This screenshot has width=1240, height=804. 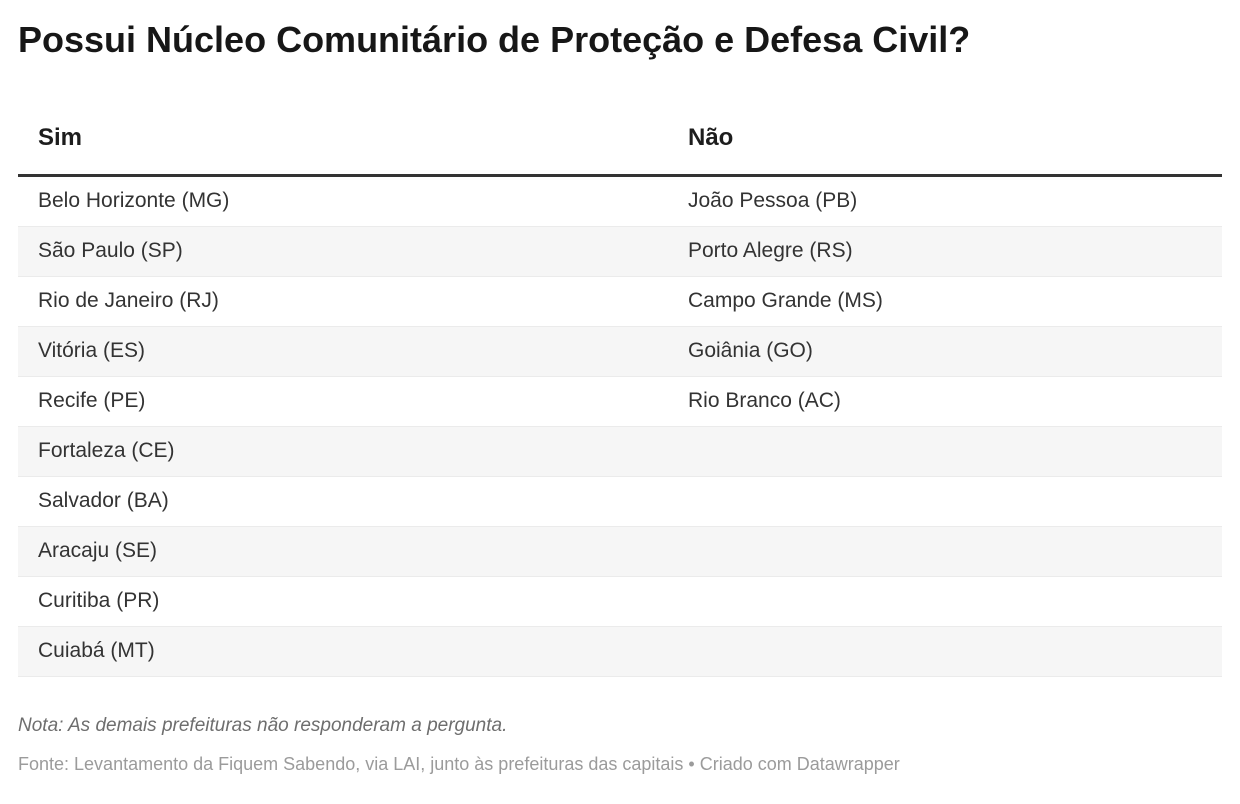 I want to click on table-cell: Porto Alegre (RS), so click(x=945, y=251).